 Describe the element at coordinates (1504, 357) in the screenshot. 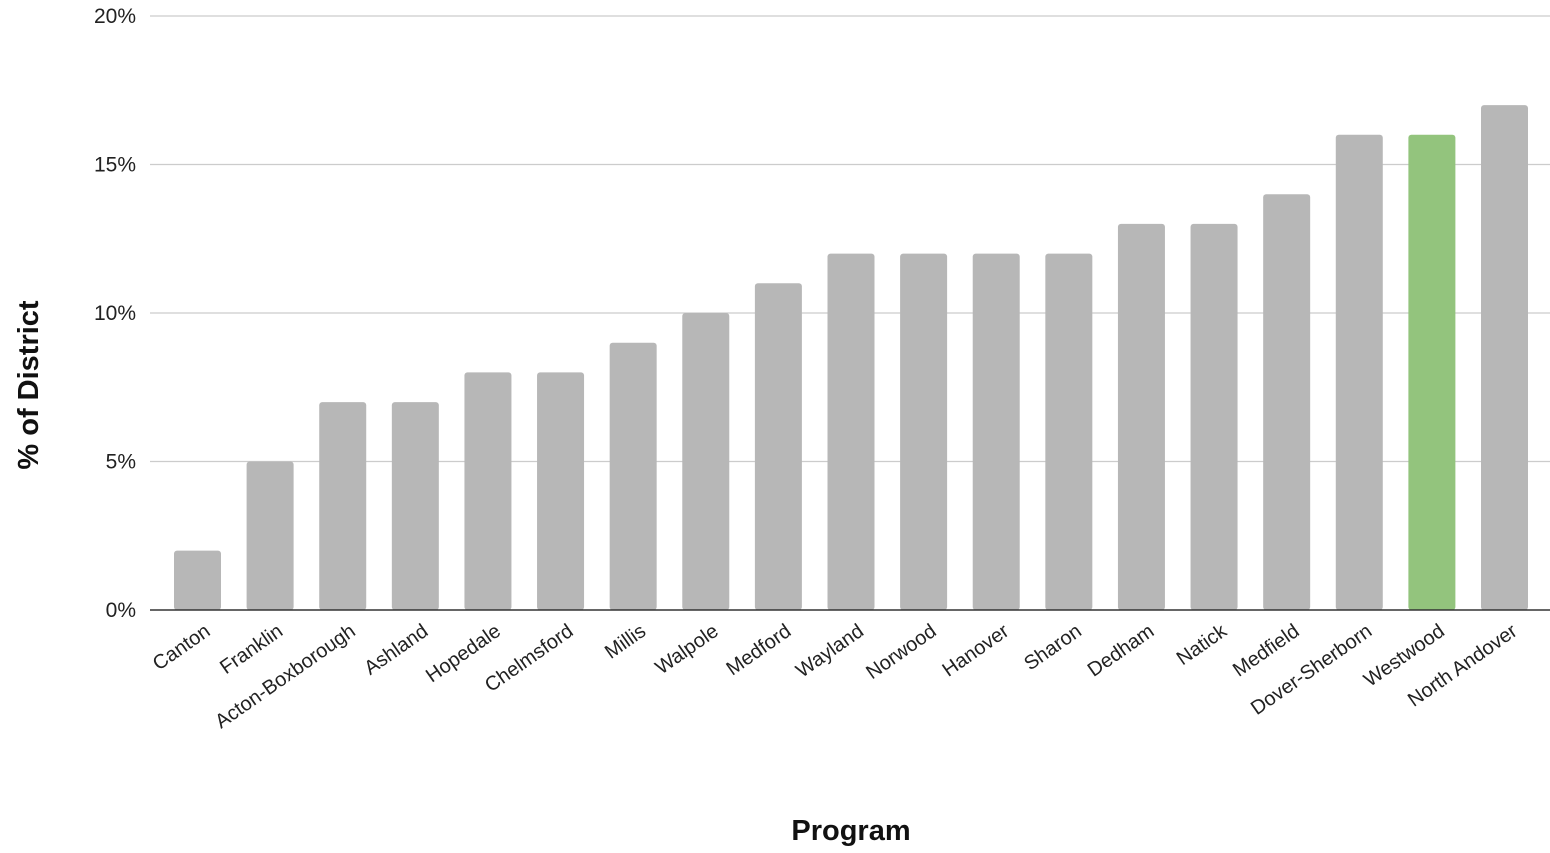

I see `bar-north-andover` at that location.